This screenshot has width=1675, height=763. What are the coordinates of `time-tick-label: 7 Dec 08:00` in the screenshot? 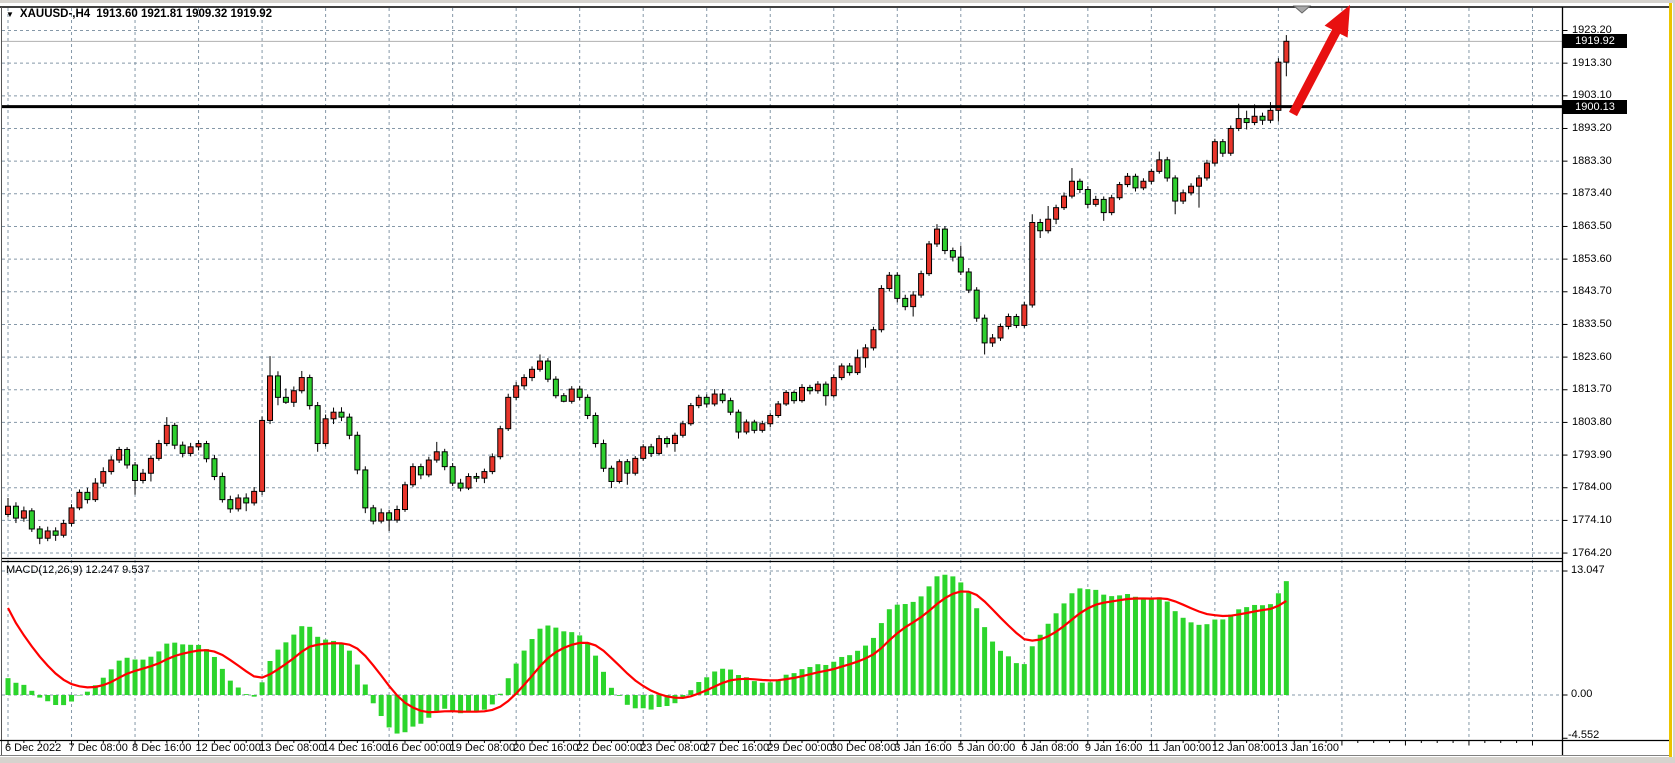 It's located at (98, 748).